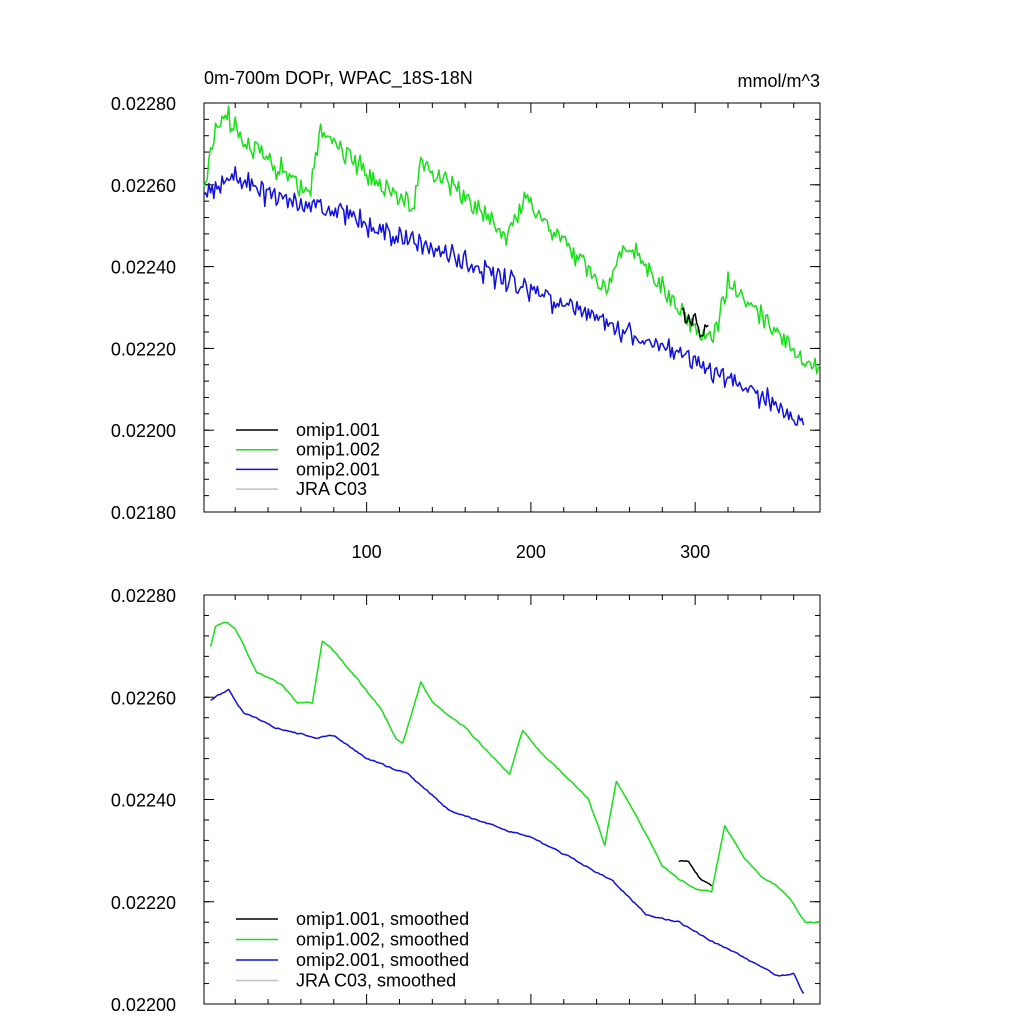 The width and height of the screenshot is (1024, 1024). What do you see at coordinates (143, 698) in the screenshot?
I see `bottom-y-tick-label: 0.02260` at bounding box center [143, 698].